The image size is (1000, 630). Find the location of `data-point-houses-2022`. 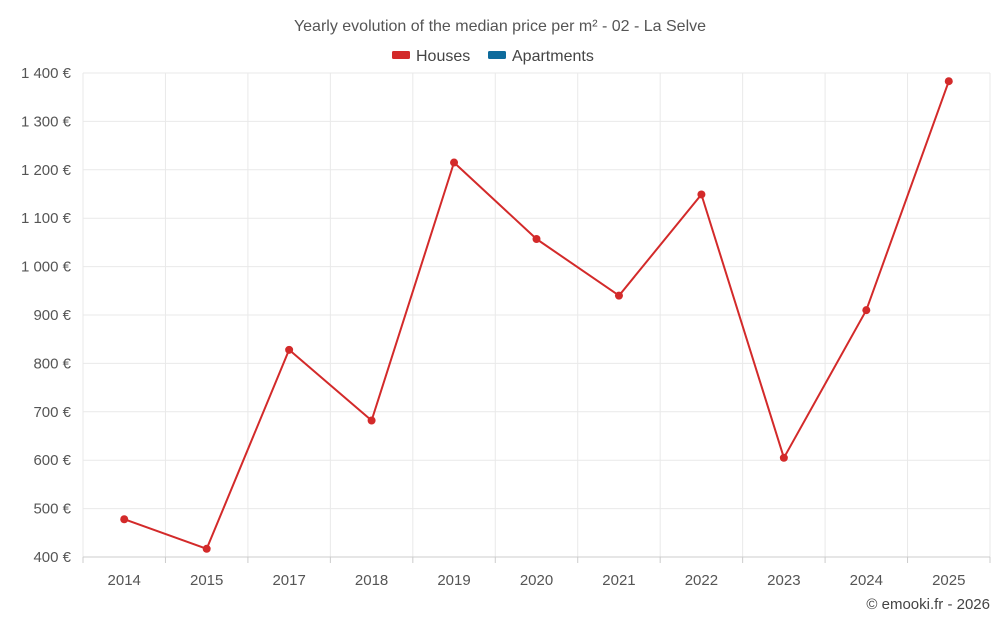

data-point-houses-2022 is located at coordinates (701, 194).